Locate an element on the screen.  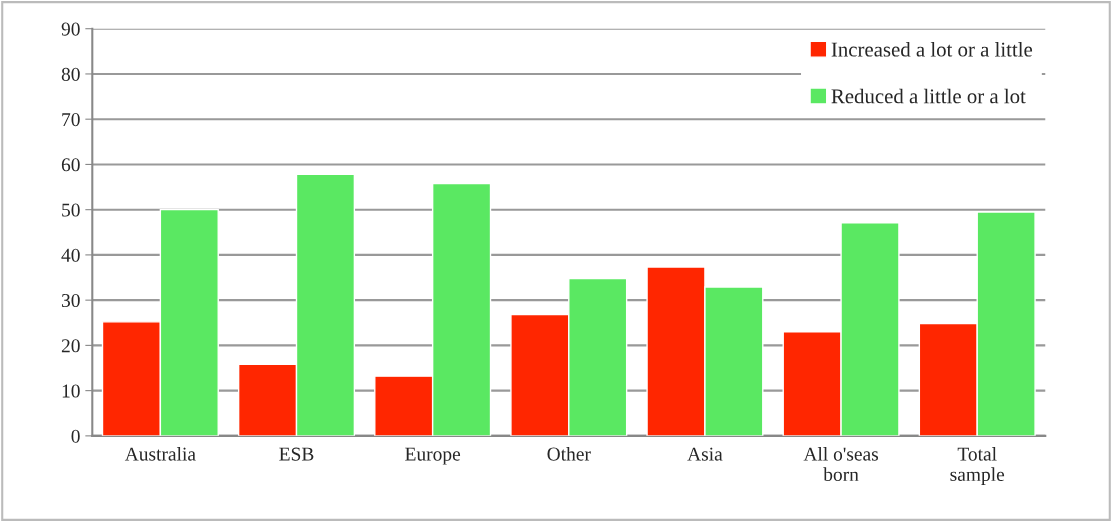
x-tick-label: Australia is located at coordinates (160, 453).